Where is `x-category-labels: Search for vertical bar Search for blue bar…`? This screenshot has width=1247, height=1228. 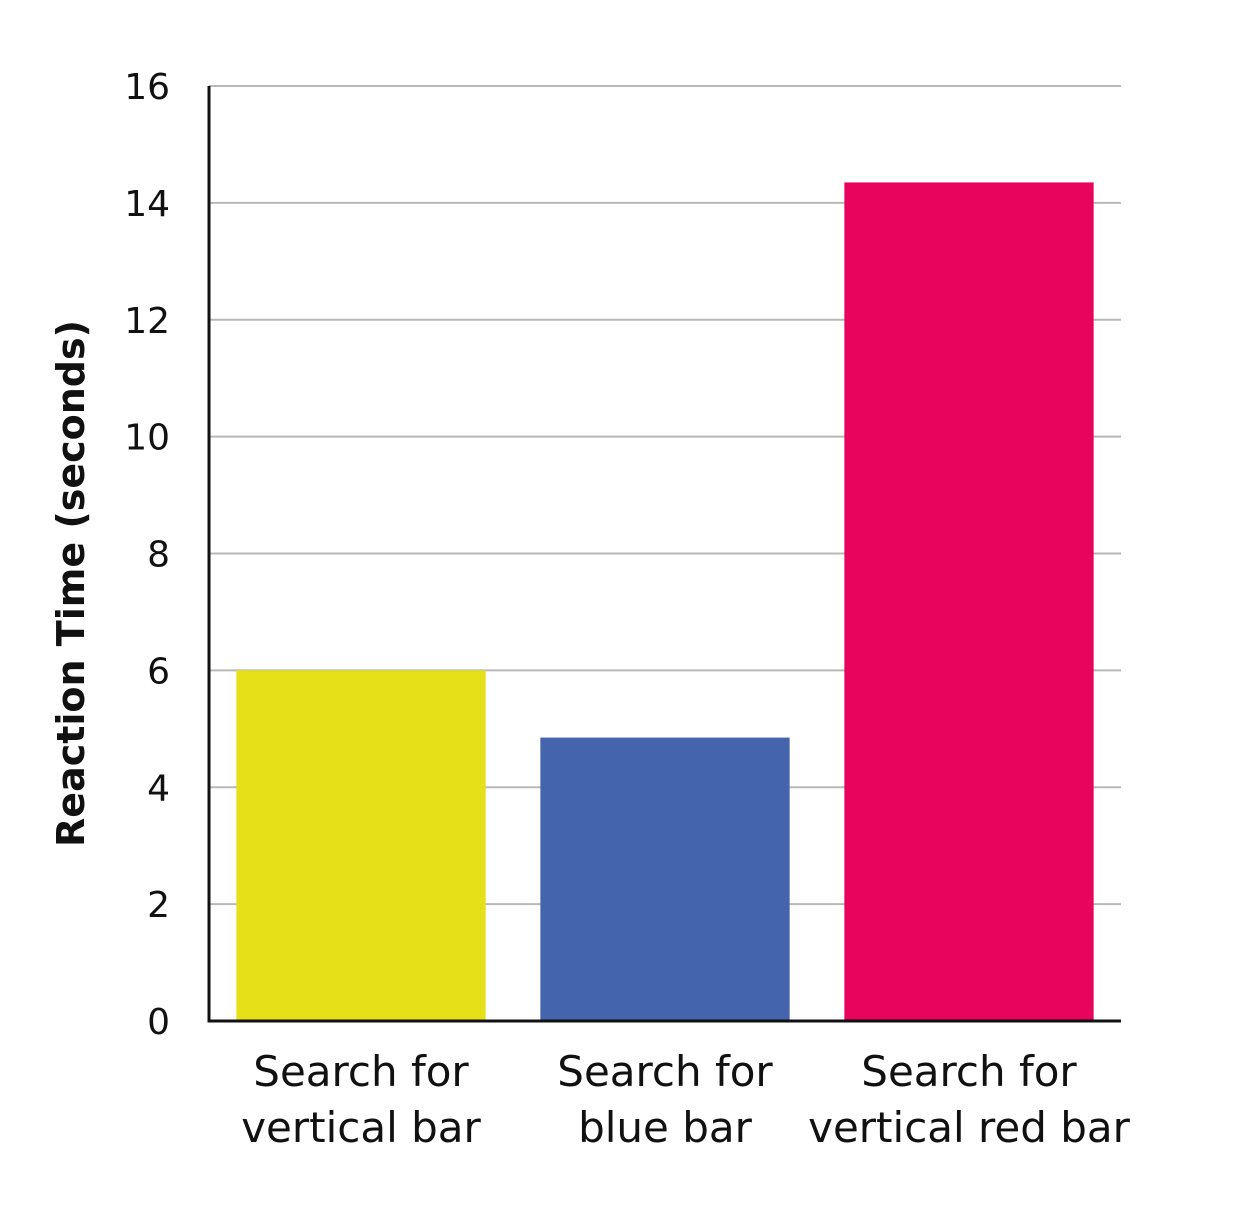 x-category-labels: Search for vertical bar Search for blue bar… is located at coordinates (685, 1099).